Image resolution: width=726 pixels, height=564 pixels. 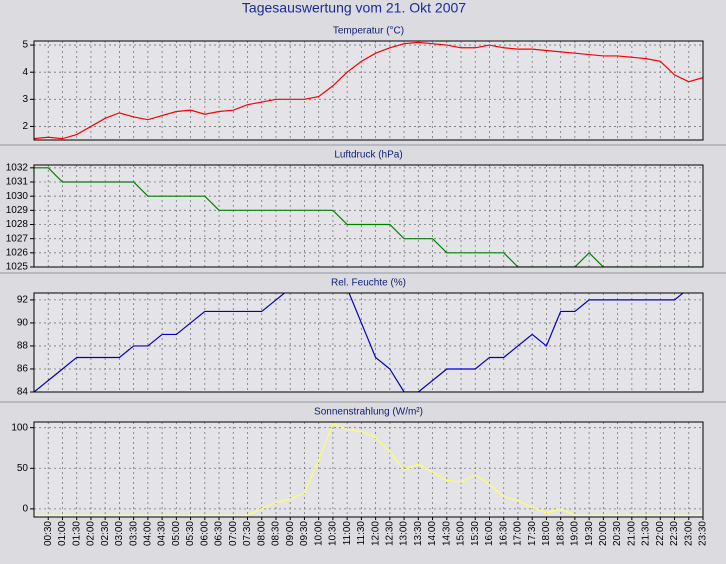 What do you see at coordinates (190, 533) in the screenshot?
I see `x-tick-label: 05:30` at bounding box center [190, 533].